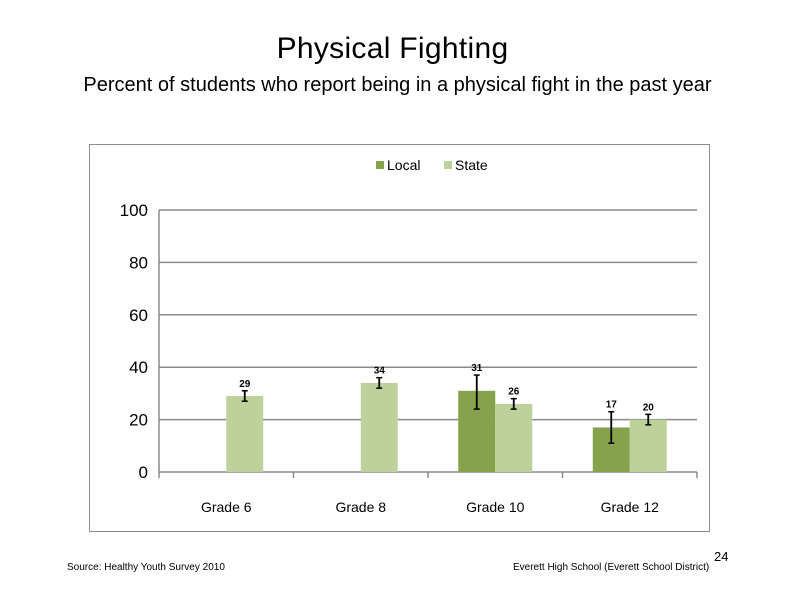  What do you see at coordinates (495, 507) in the screenshot?
I see `x-category-label: Grade 10` at bounding box center [495, 507].